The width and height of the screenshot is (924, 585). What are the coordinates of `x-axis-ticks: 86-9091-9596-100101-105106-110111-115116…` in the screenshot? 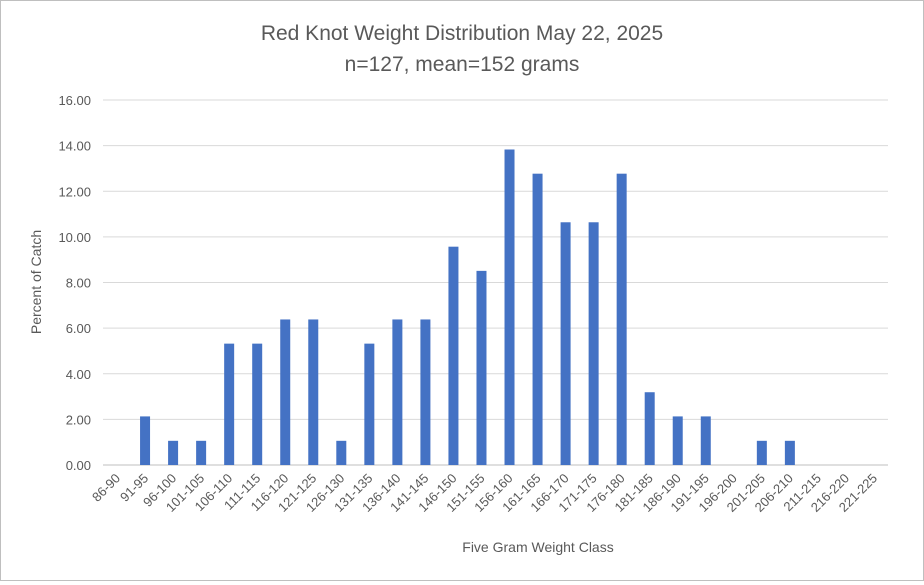 It's located at (484, 493).